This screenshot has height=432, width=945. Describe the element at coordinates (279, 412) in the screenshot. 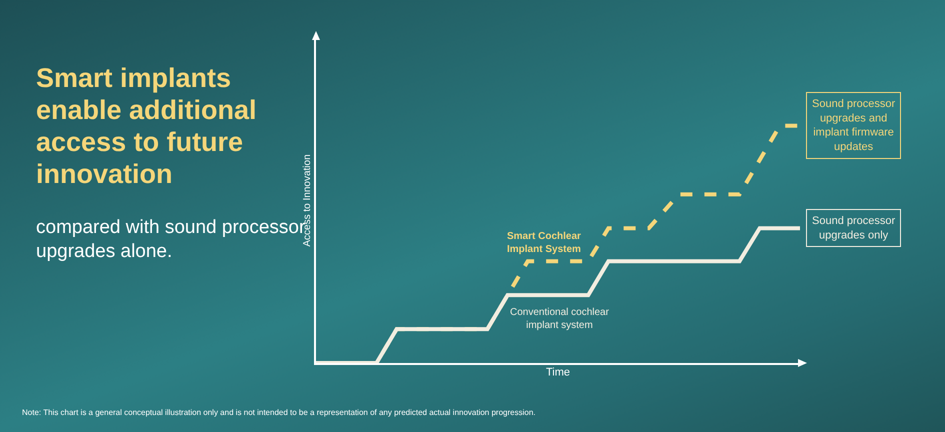

I see `text: Note: This chart is a general conceptual illustration only and is not intended to be a representation of any predicted actual innovation progression.` at that location.